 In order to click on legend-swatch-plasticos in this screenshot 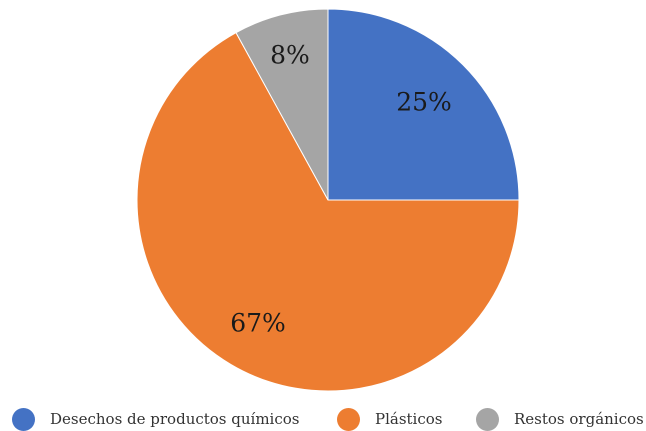, I will do `click(348, 419)`.